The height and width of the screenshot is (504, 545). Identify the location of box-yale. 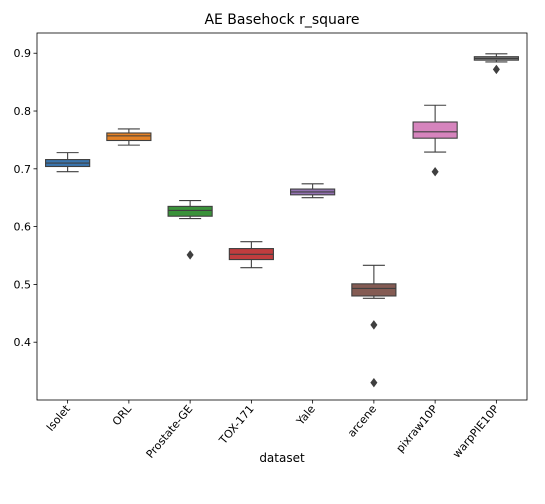
(313, 191).